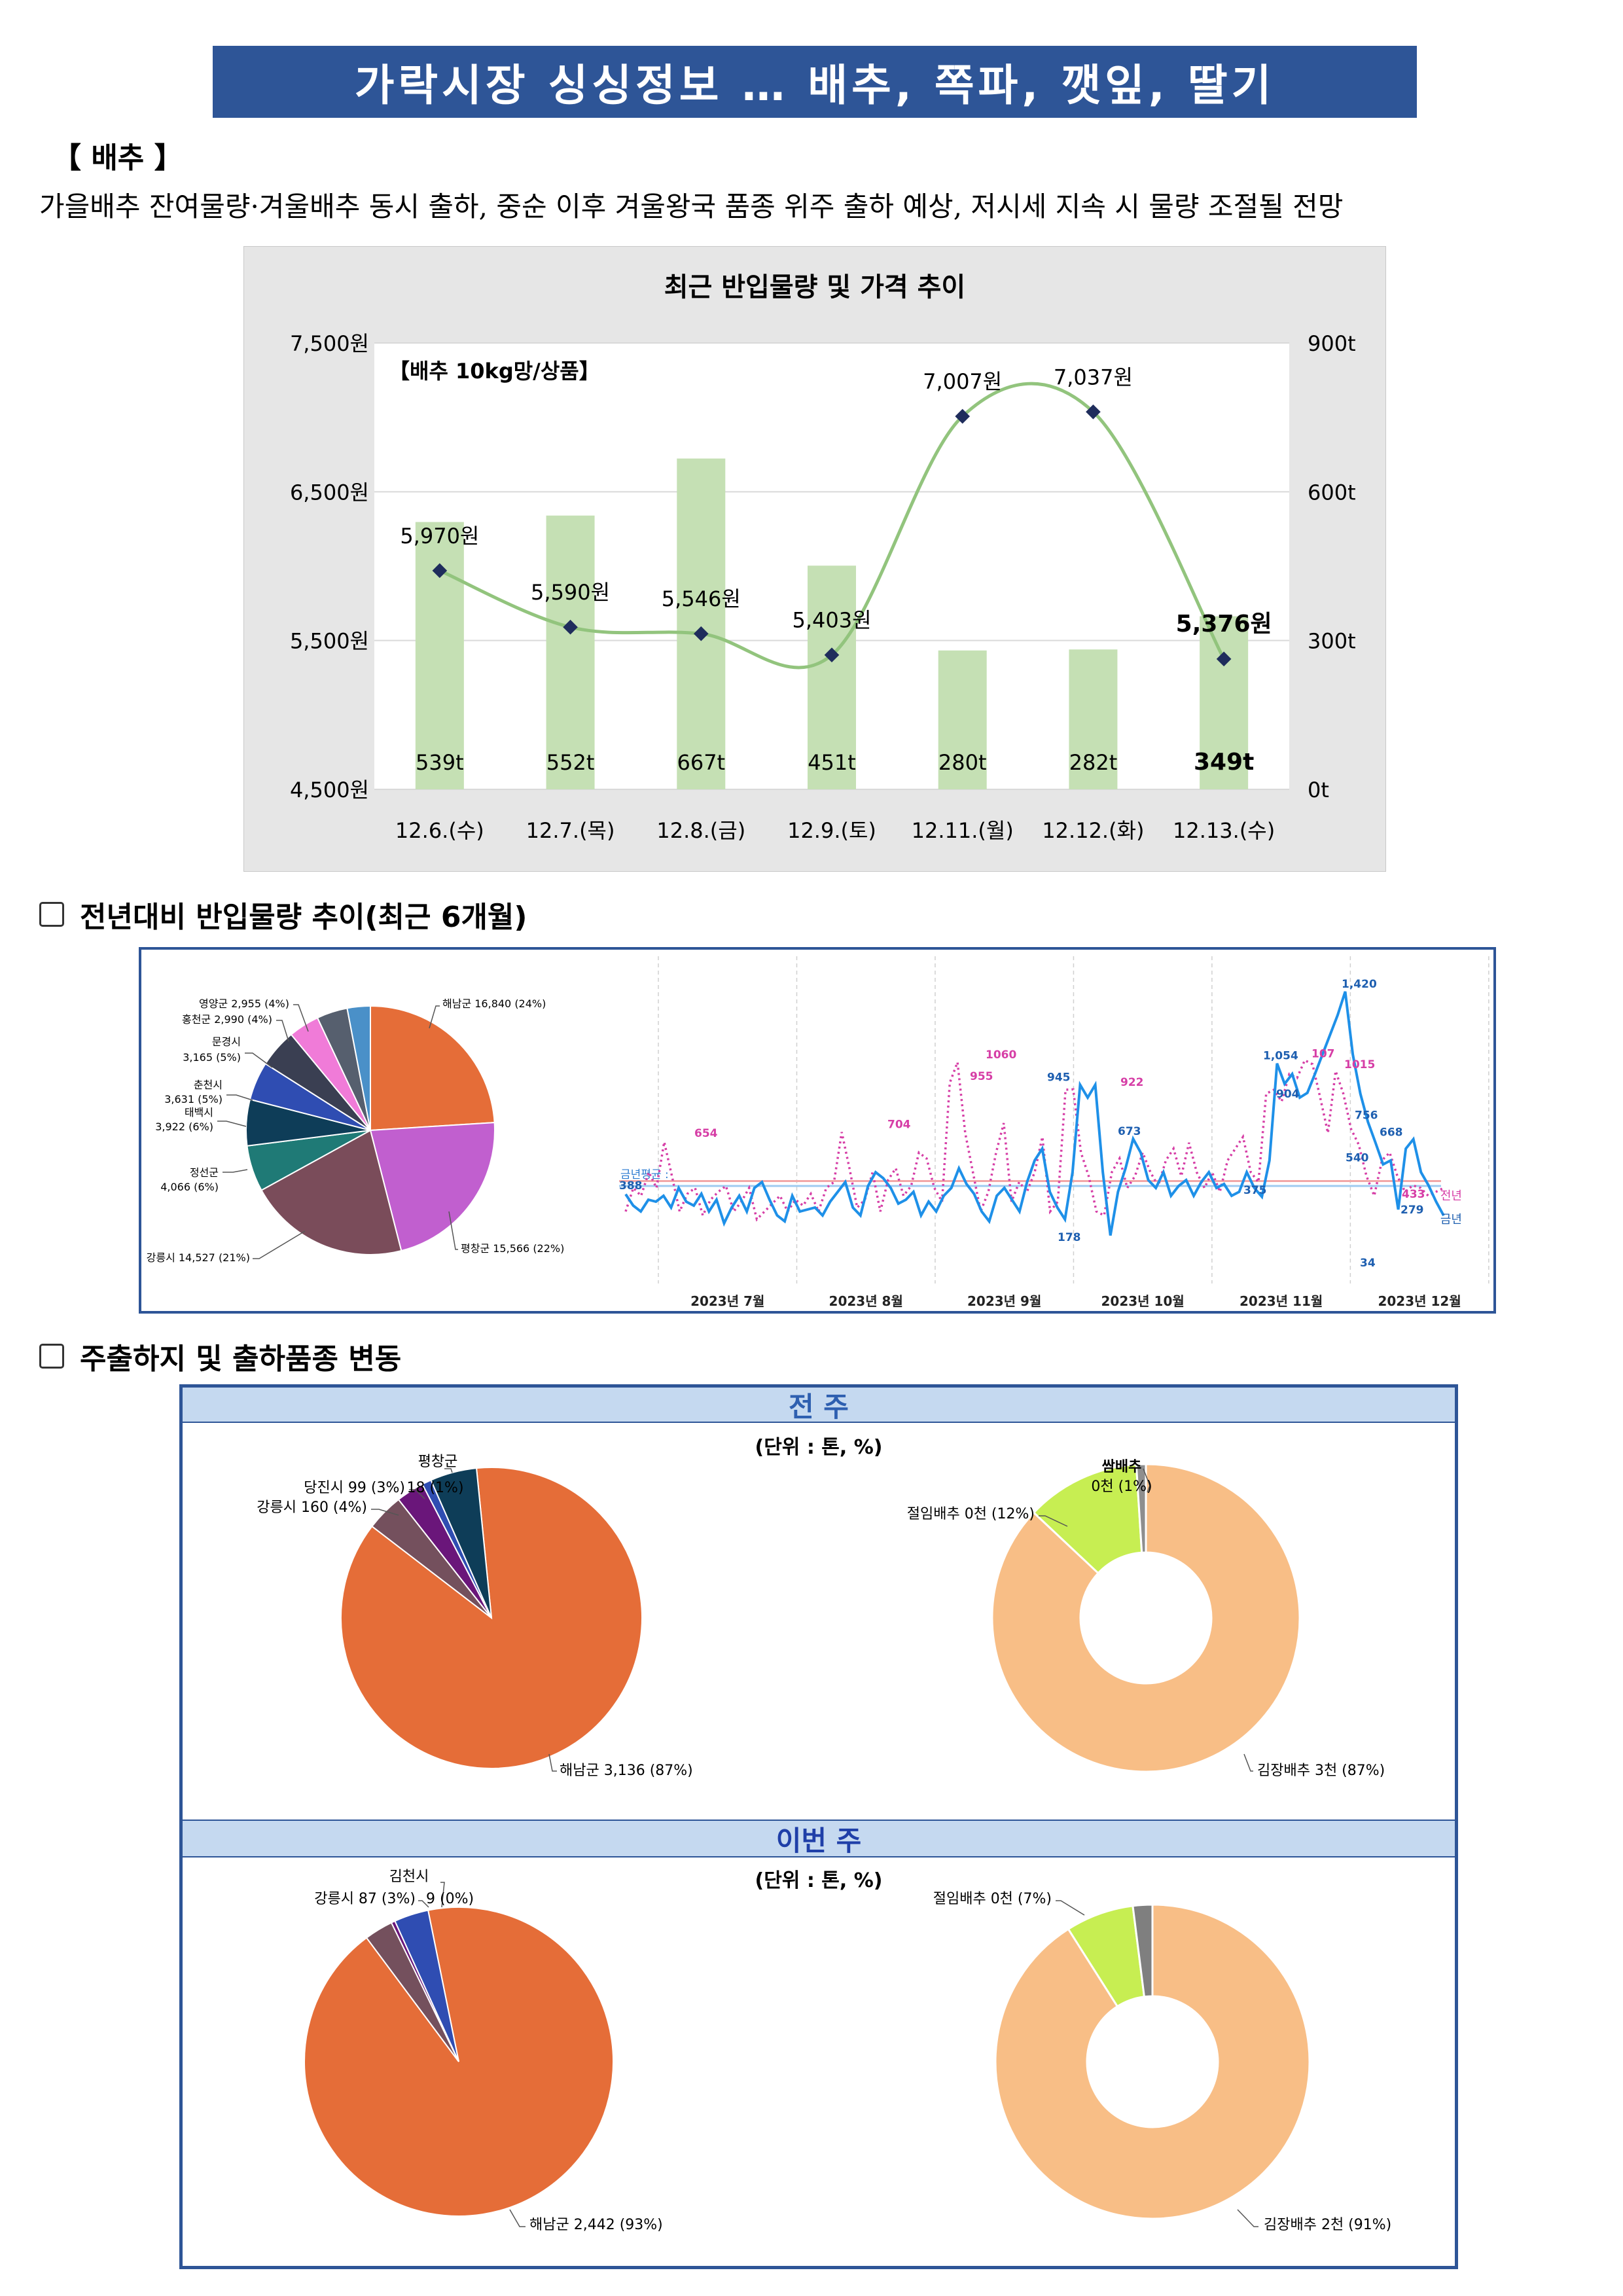  I want to click on data-annotation: 1015, so click(1360, 1064).